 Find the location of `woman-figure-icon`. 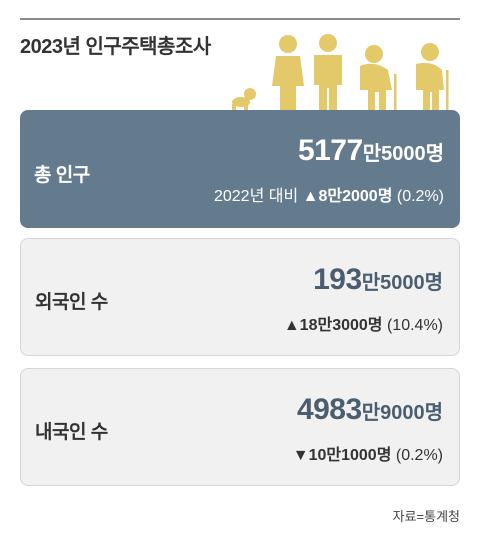

woman-figure-icon is located at coordinates (288, 72).